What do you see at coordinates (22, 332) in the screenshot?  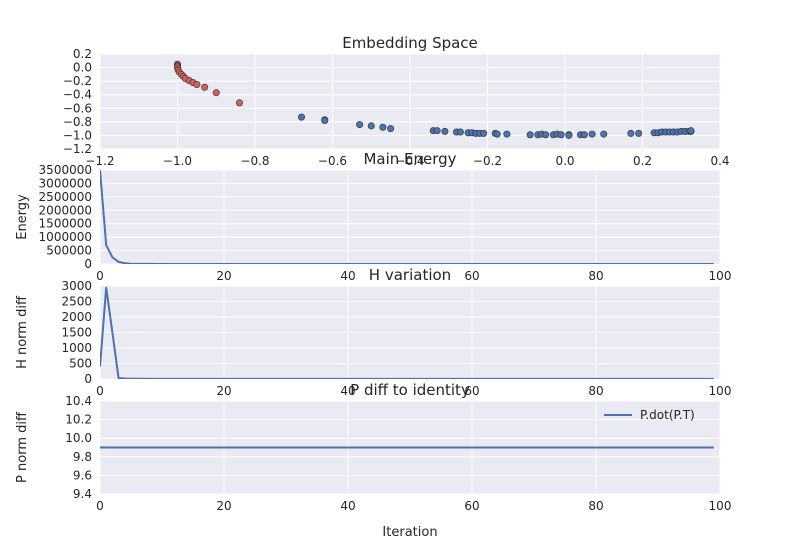 I see `y-axis-label: H norm diff` at bounding box center [22, 332].